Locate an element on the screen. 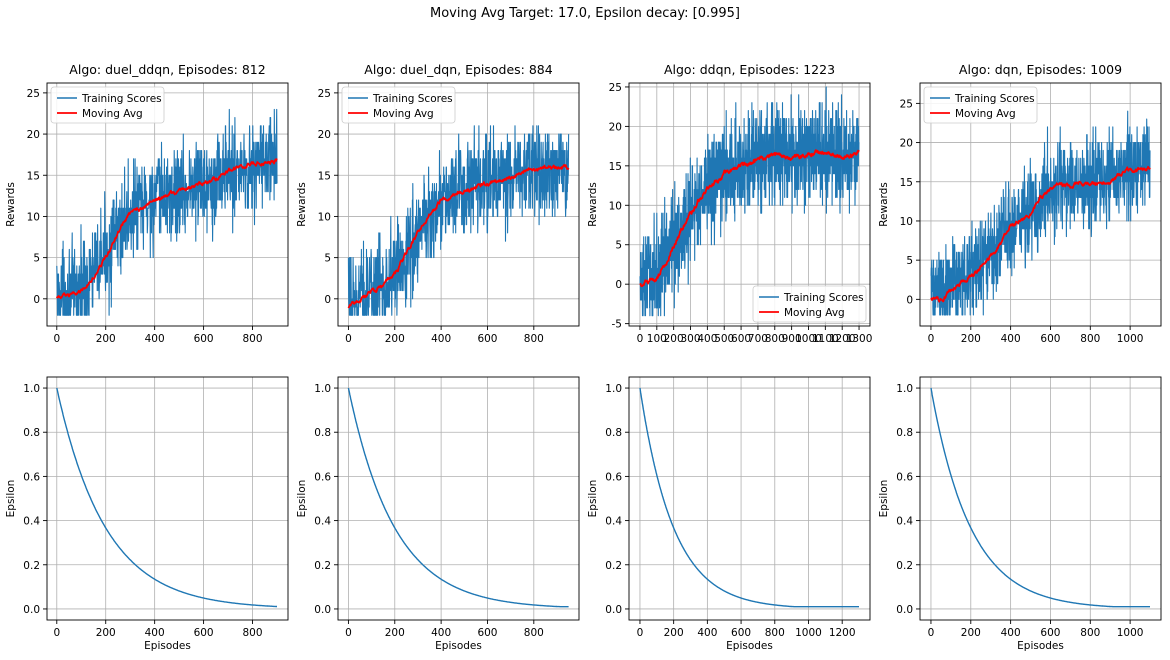 The height and width of the screenshot is (660, 1170). subplot-title: Algo: dqn, Episodes: 1009 is located at coordinates (1040, 69).